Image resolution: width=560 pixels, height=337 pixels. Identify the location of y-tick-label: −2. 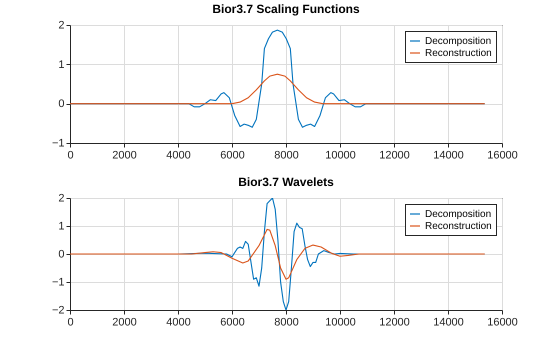
(58, 310).